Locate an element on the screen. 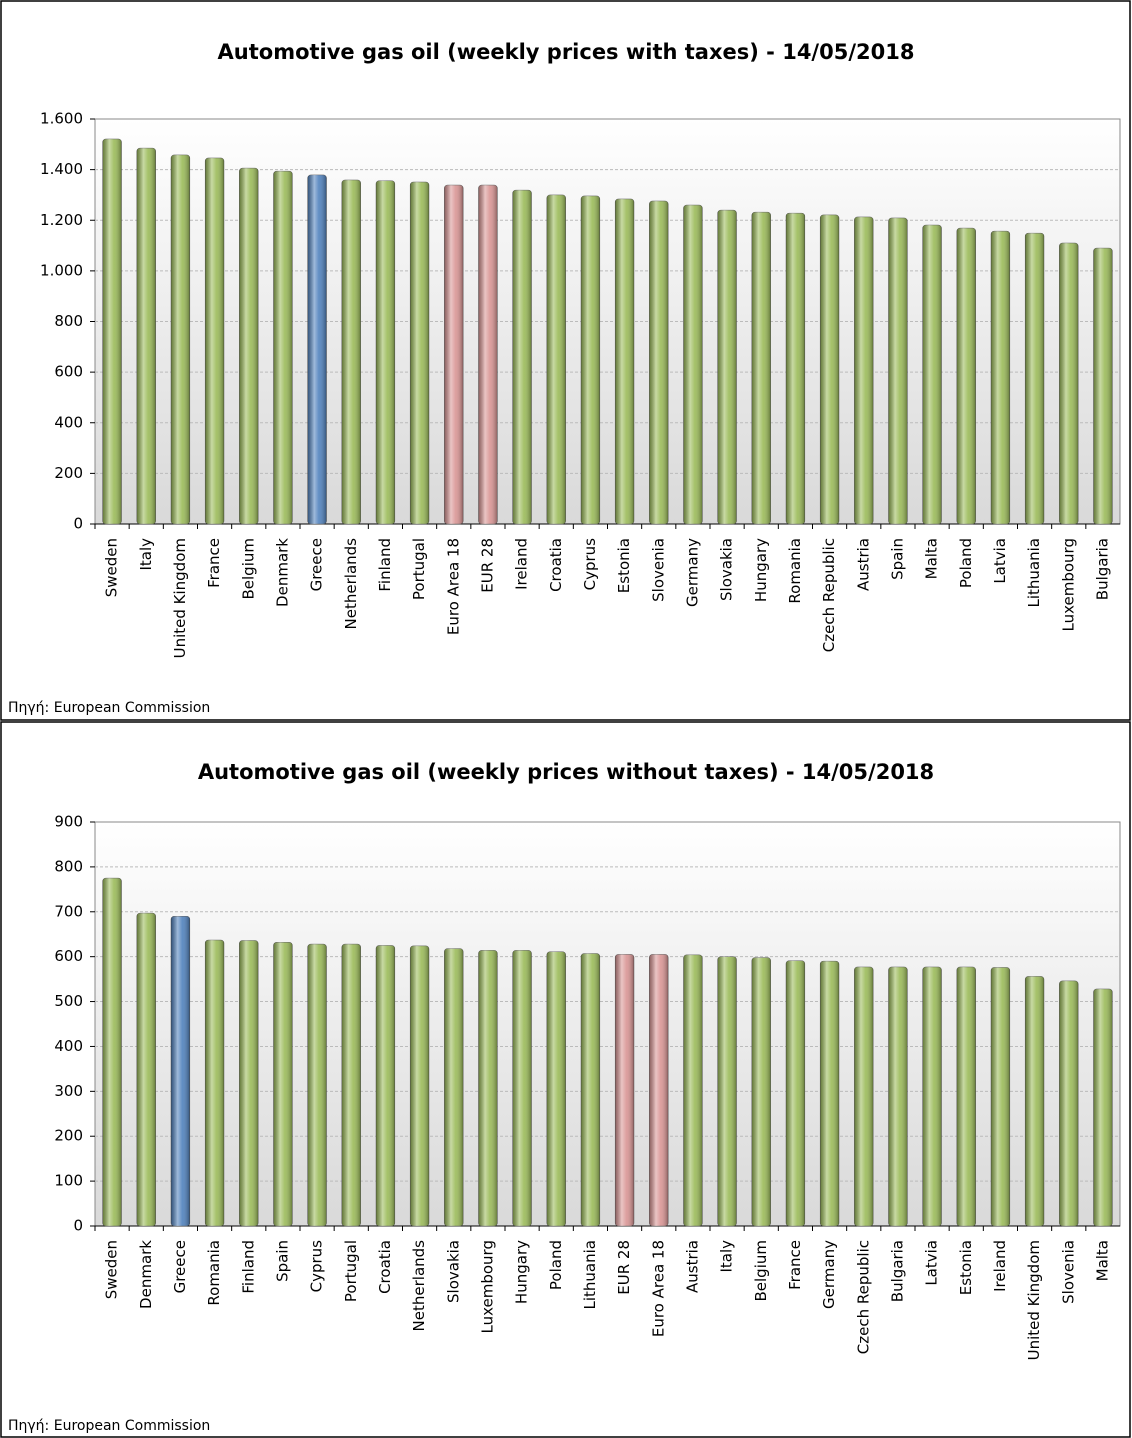  x-tick-label: Slovenia is located at coordinates (658, 570).